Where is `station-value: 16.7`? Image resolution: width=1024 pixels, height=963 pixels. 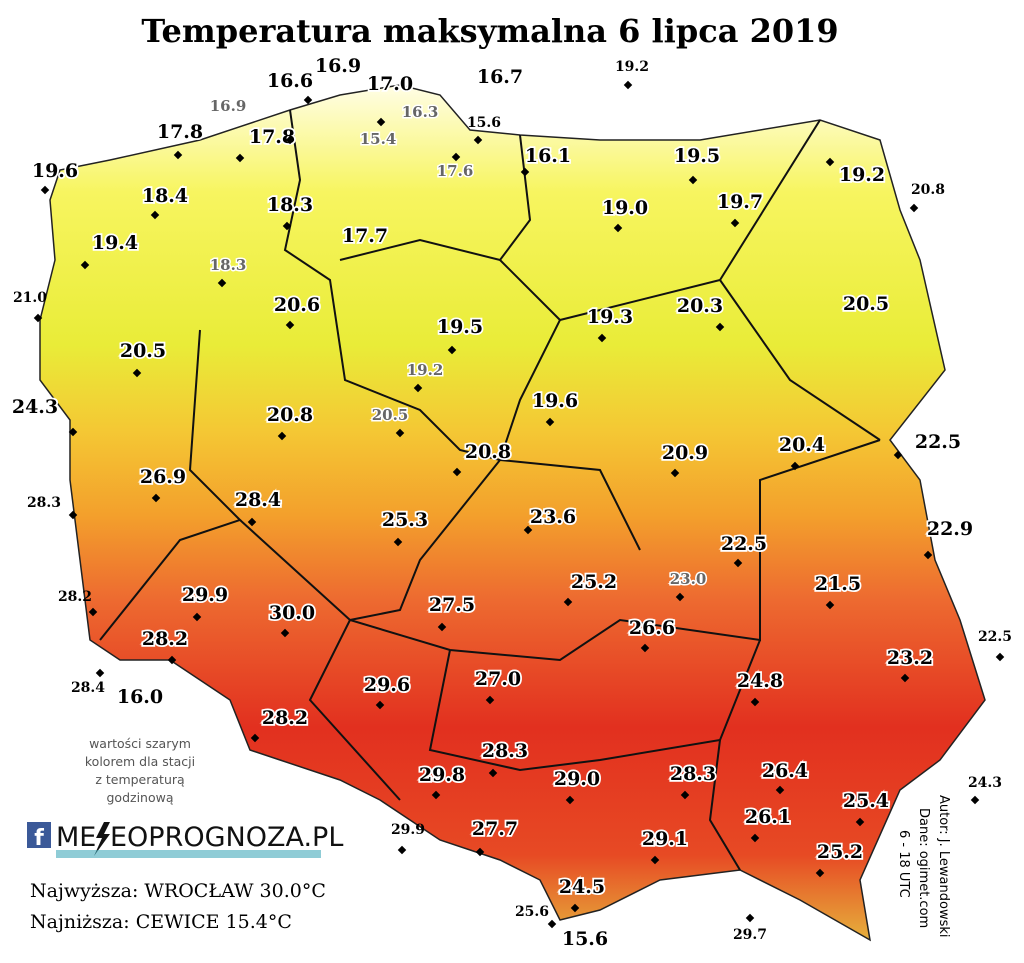
station-value: 16.7 is located at coordinates (500, 77).